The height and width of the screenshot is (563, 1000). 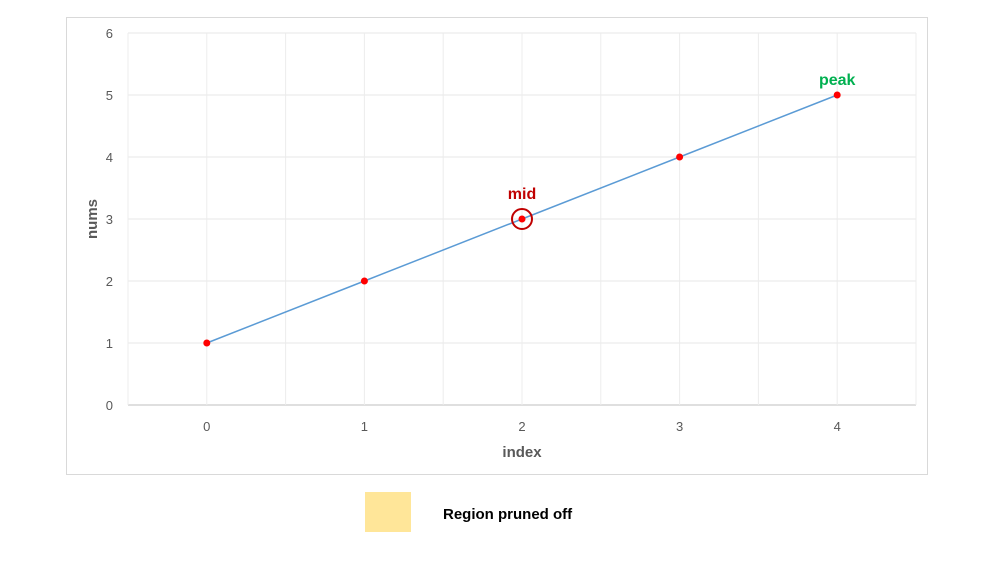 I want to click on y-tick-label: 6, so click(x=109, y=33).